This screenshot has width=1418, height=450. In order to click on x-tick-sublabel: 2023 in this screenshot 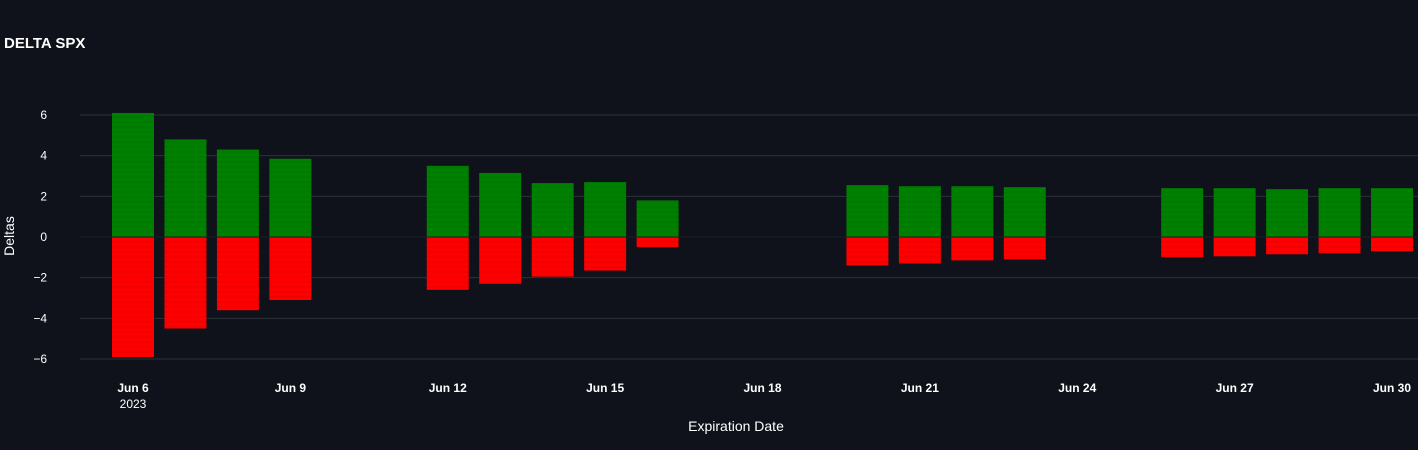, I will do `click(133, 404)`.